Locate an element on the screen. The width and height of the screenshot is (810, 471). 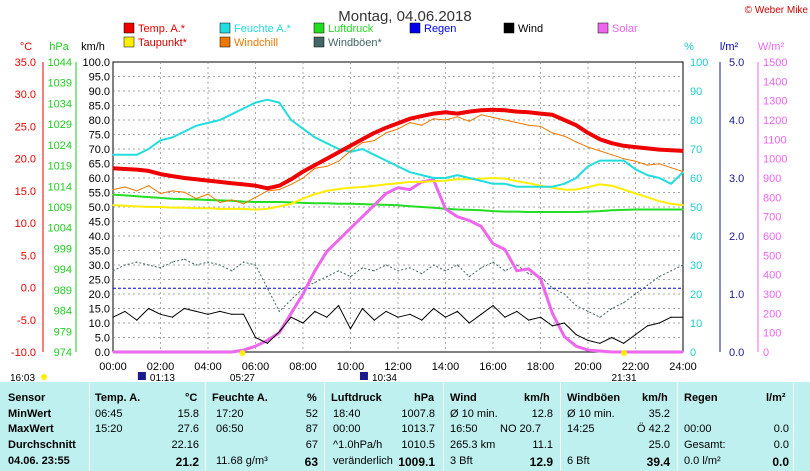
humidity-time: 17:20 is located at coordinates (230, 414).